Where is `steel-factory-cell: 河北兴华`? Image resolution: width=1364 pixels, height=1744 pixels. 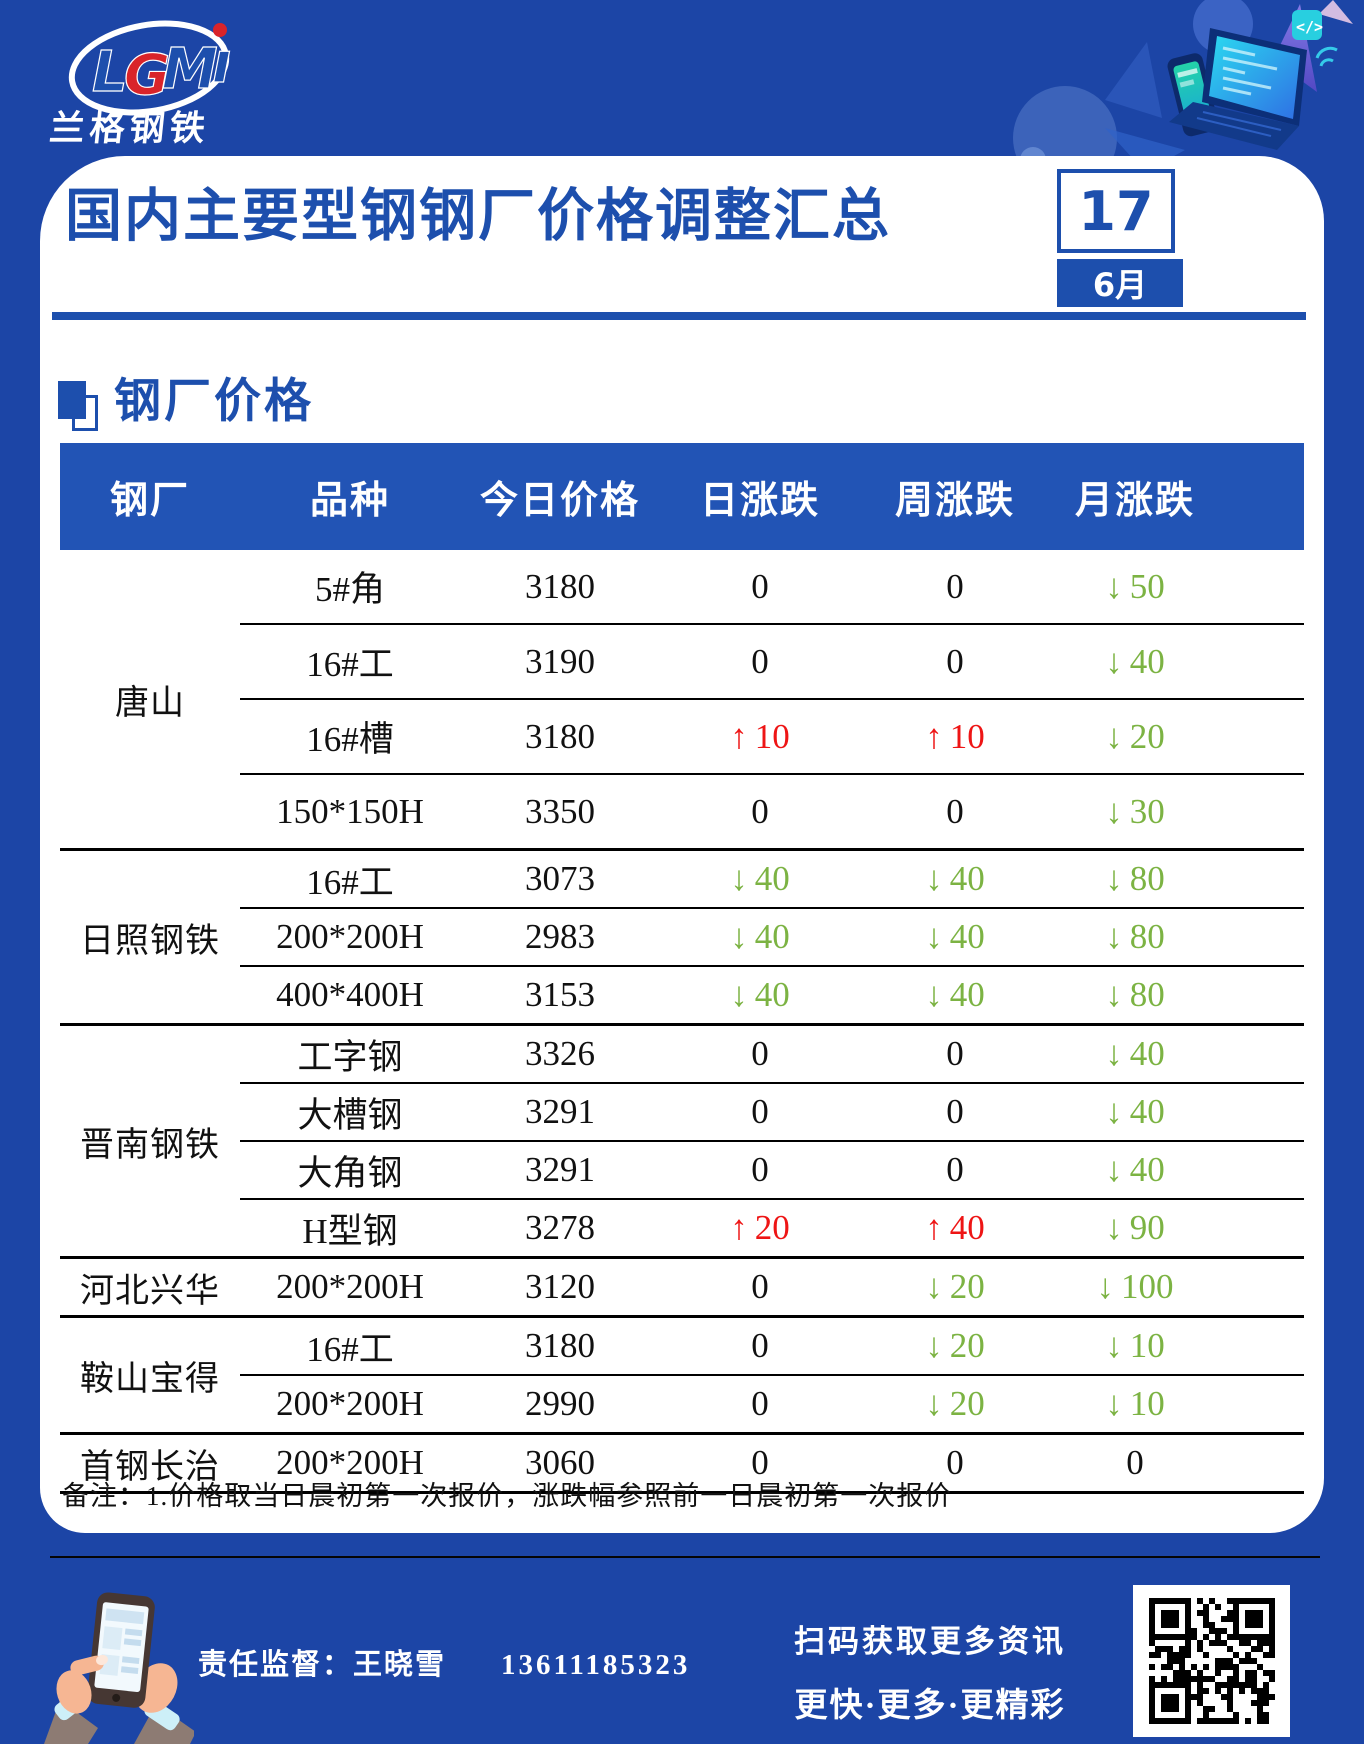 steel-factory-cell: 河北兴华 is located at coordinates (150, 1291).